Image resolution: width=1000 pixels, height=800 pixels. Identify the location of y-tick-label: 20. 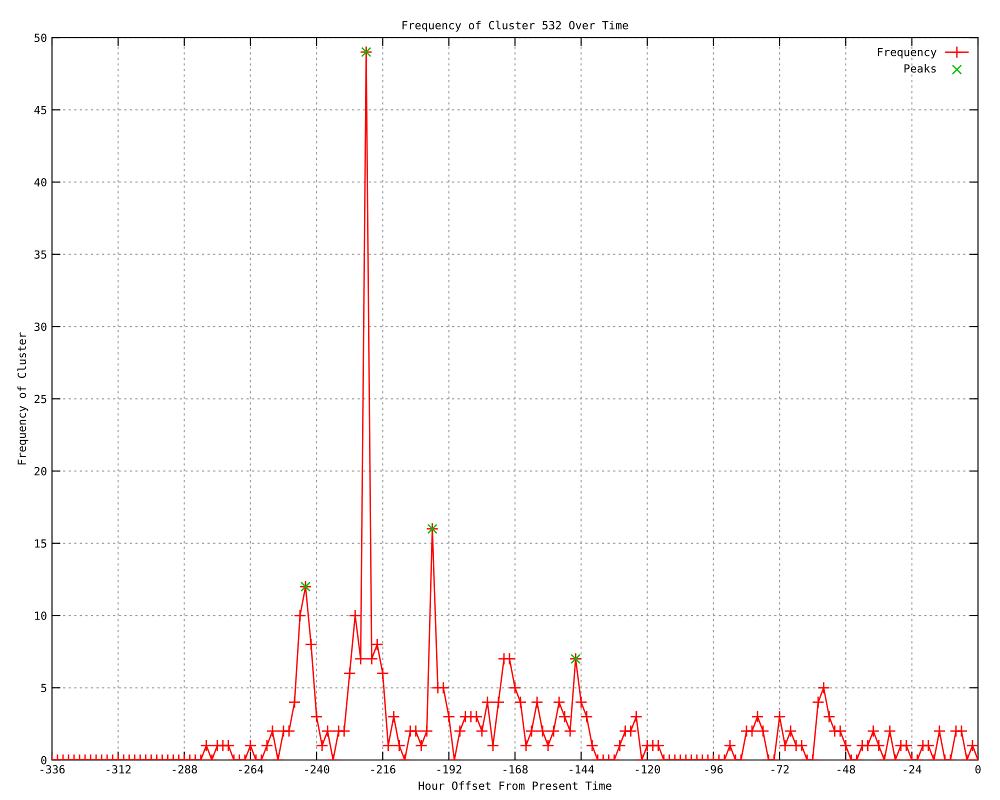
(40, 471).